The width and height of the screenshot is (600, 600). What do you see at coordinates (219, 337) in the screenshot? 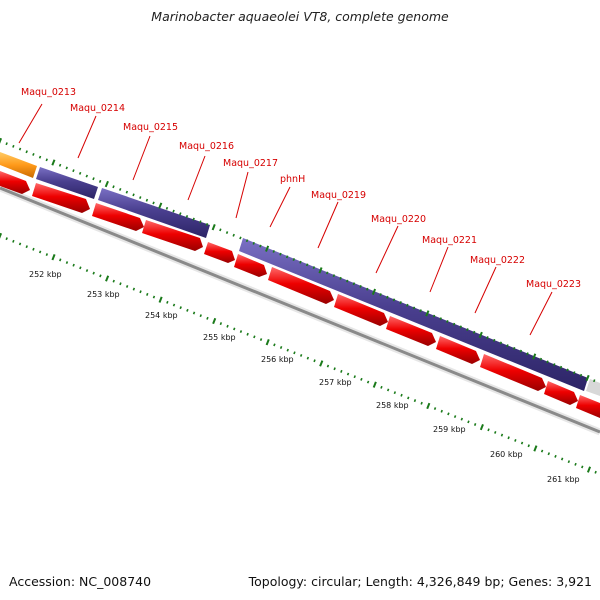
I see `kbp-label: 255 kbp` at bounding box center [219, 337].